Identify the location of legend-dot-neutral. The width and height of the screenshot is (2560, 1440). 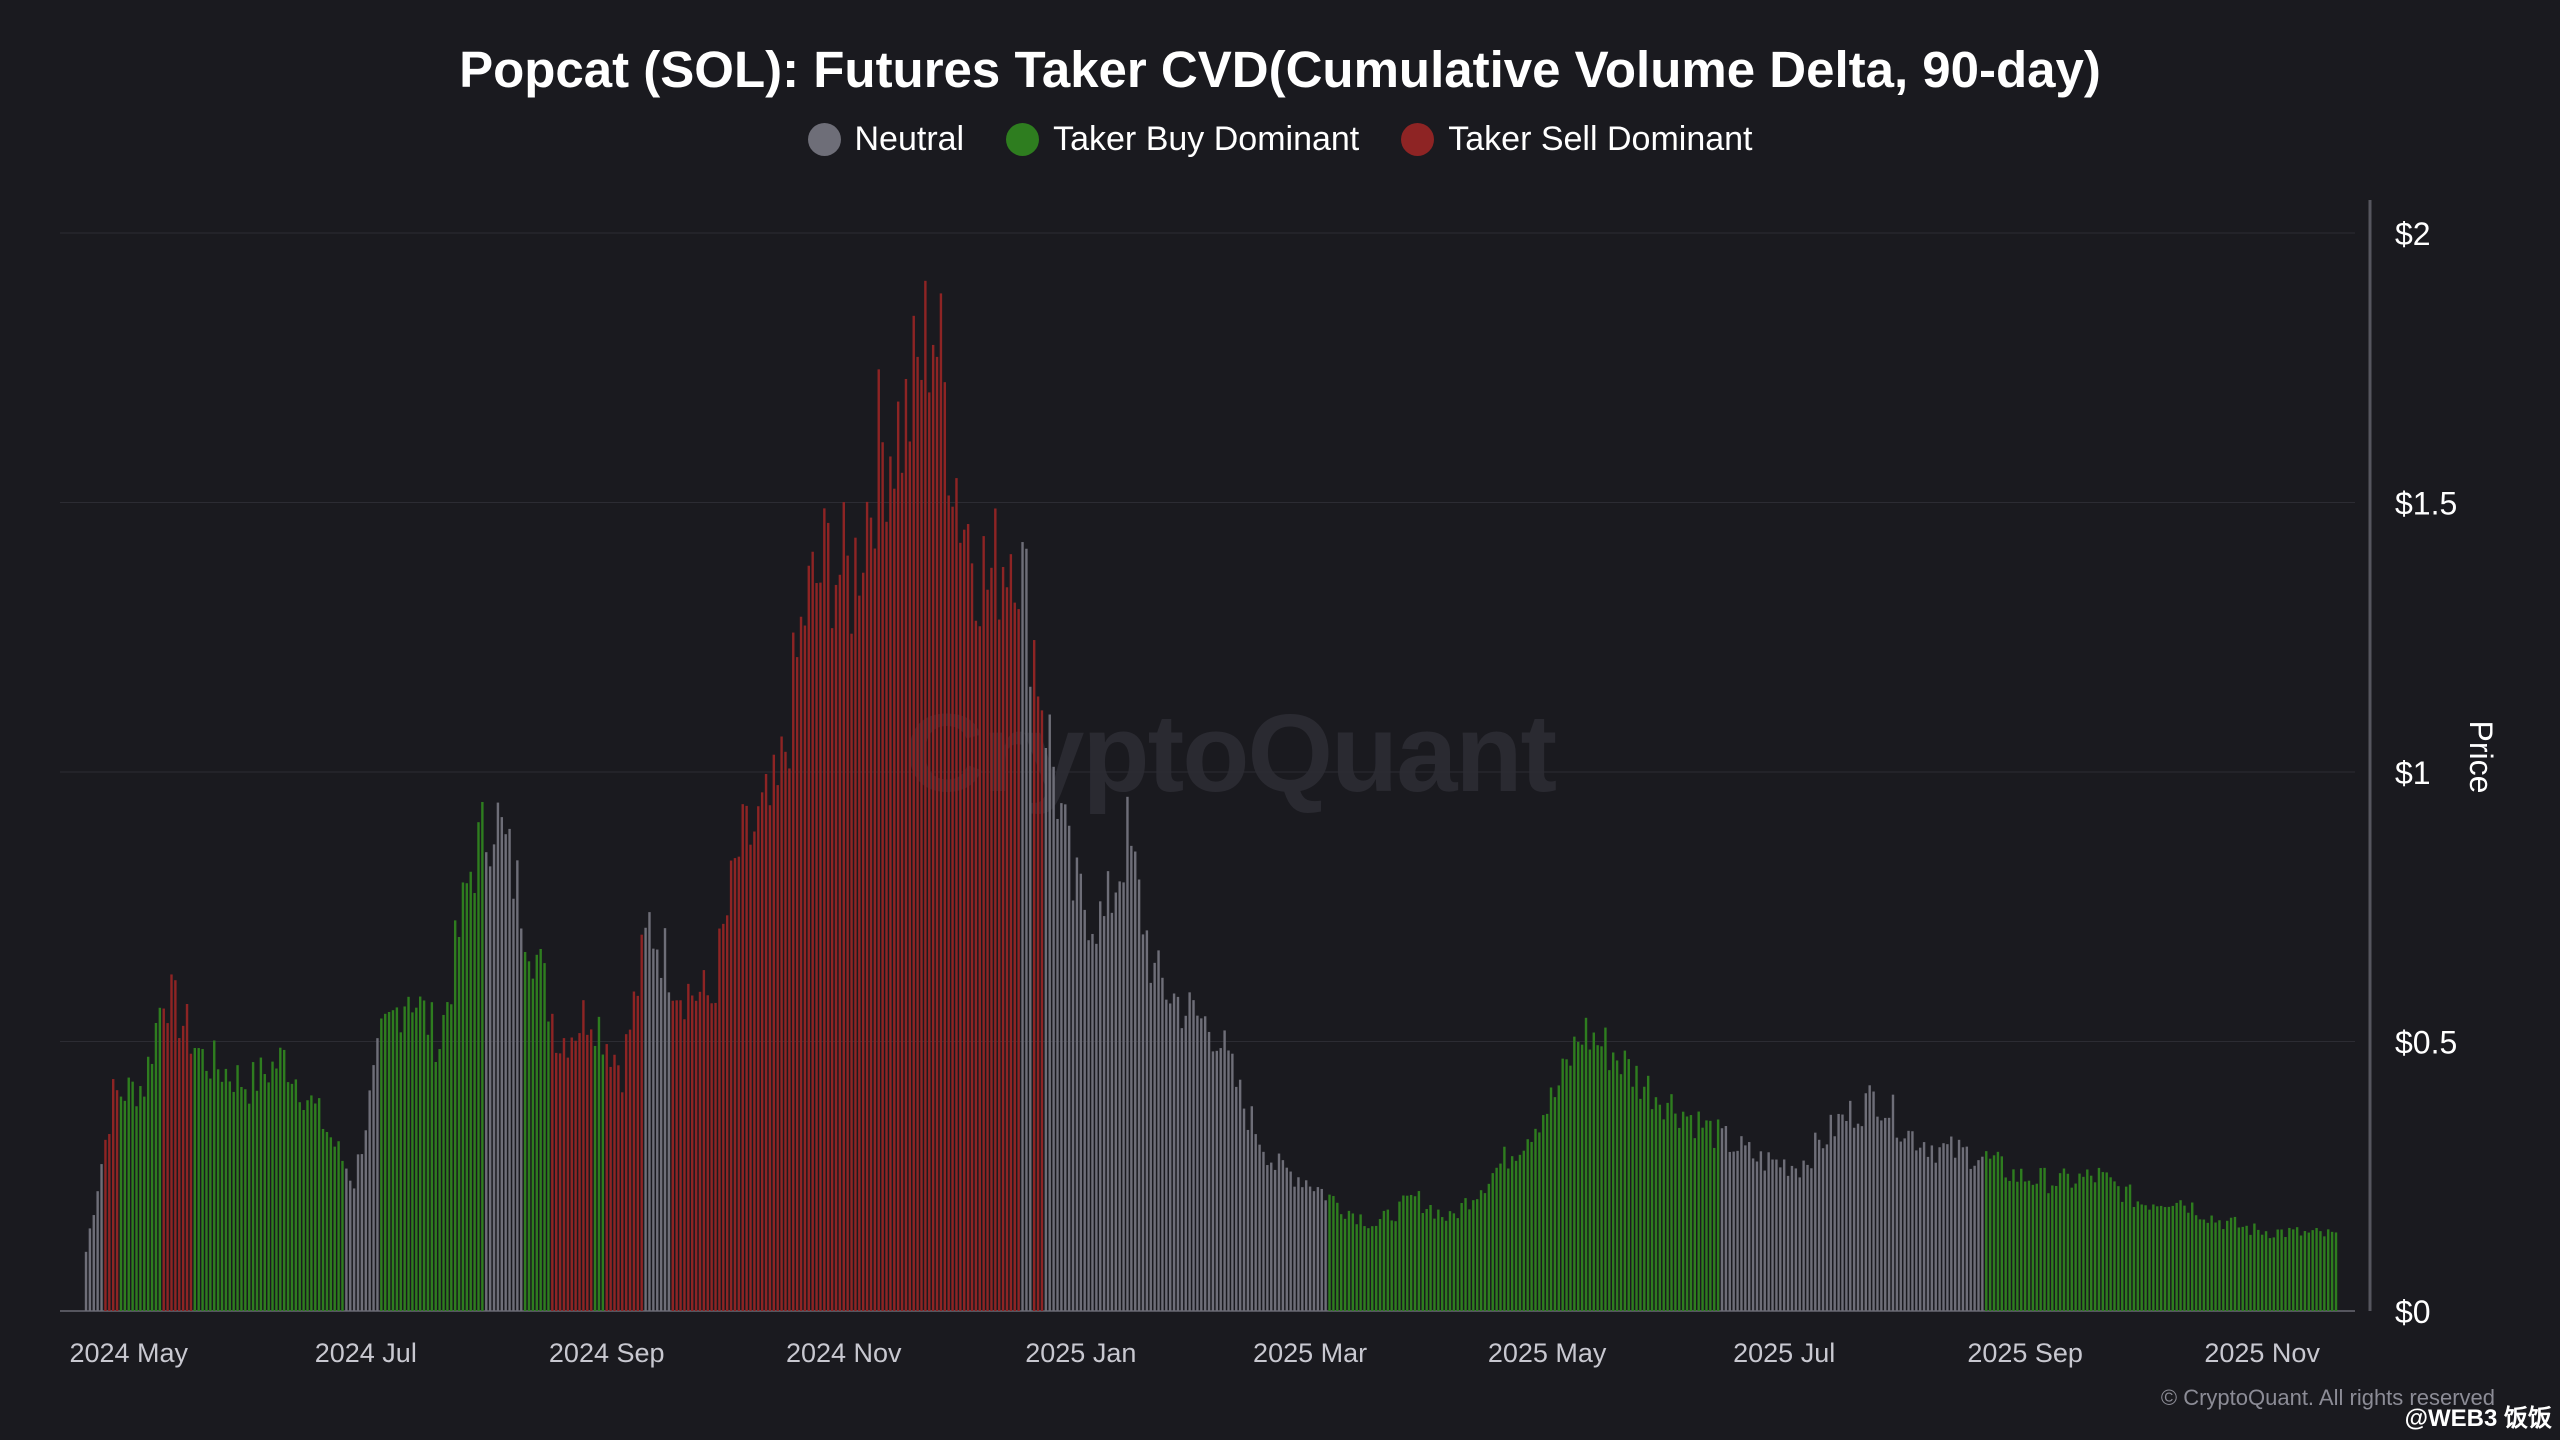
(824, 139).